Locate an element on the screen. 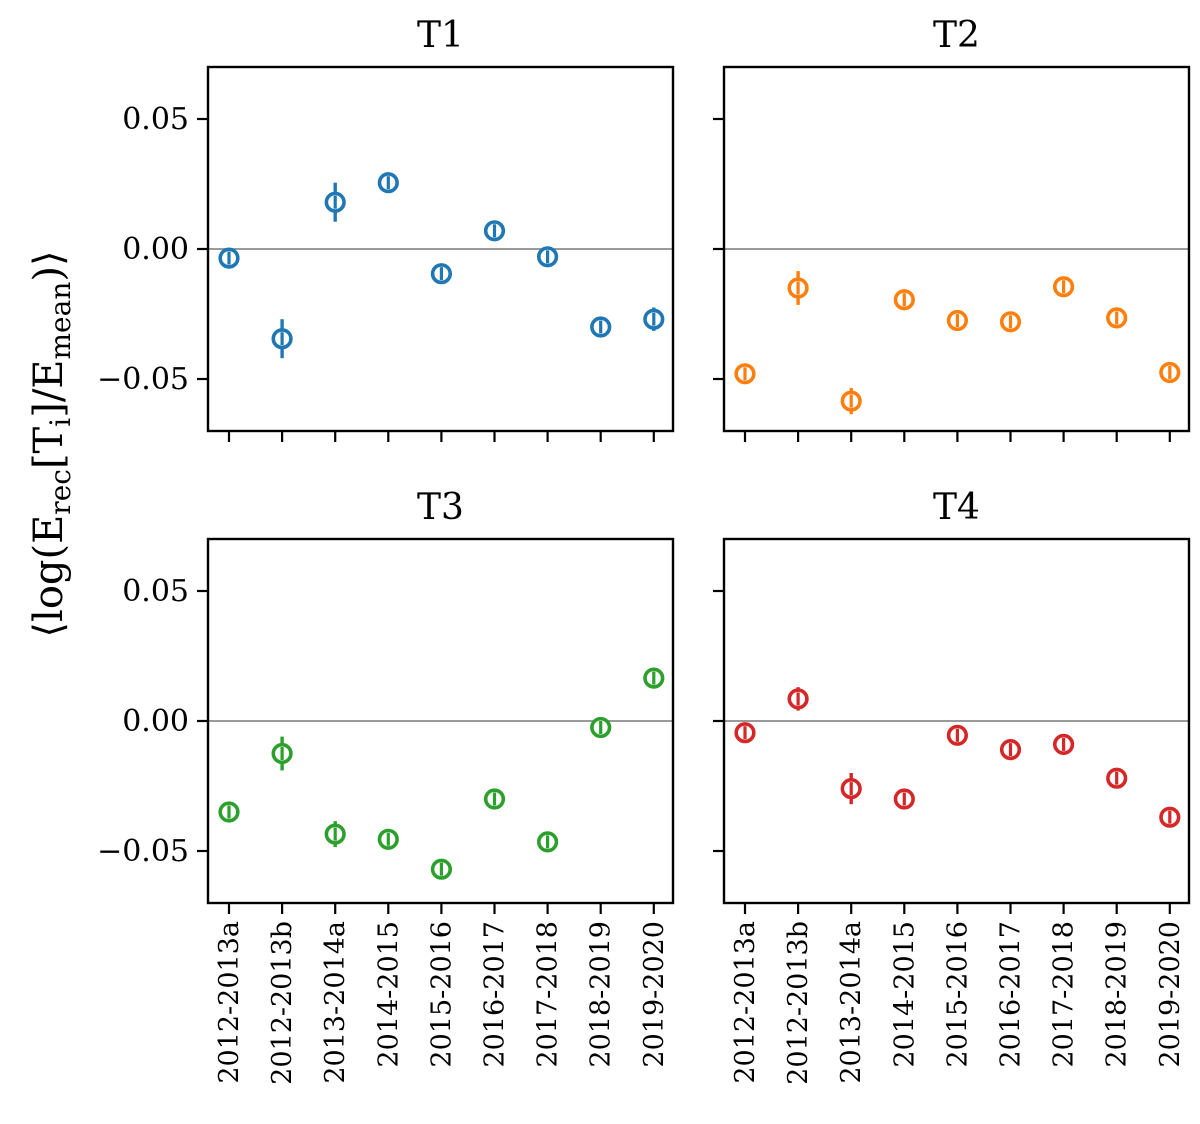  ylabel-sub-rec: rec is located at coordinates (60, 492).